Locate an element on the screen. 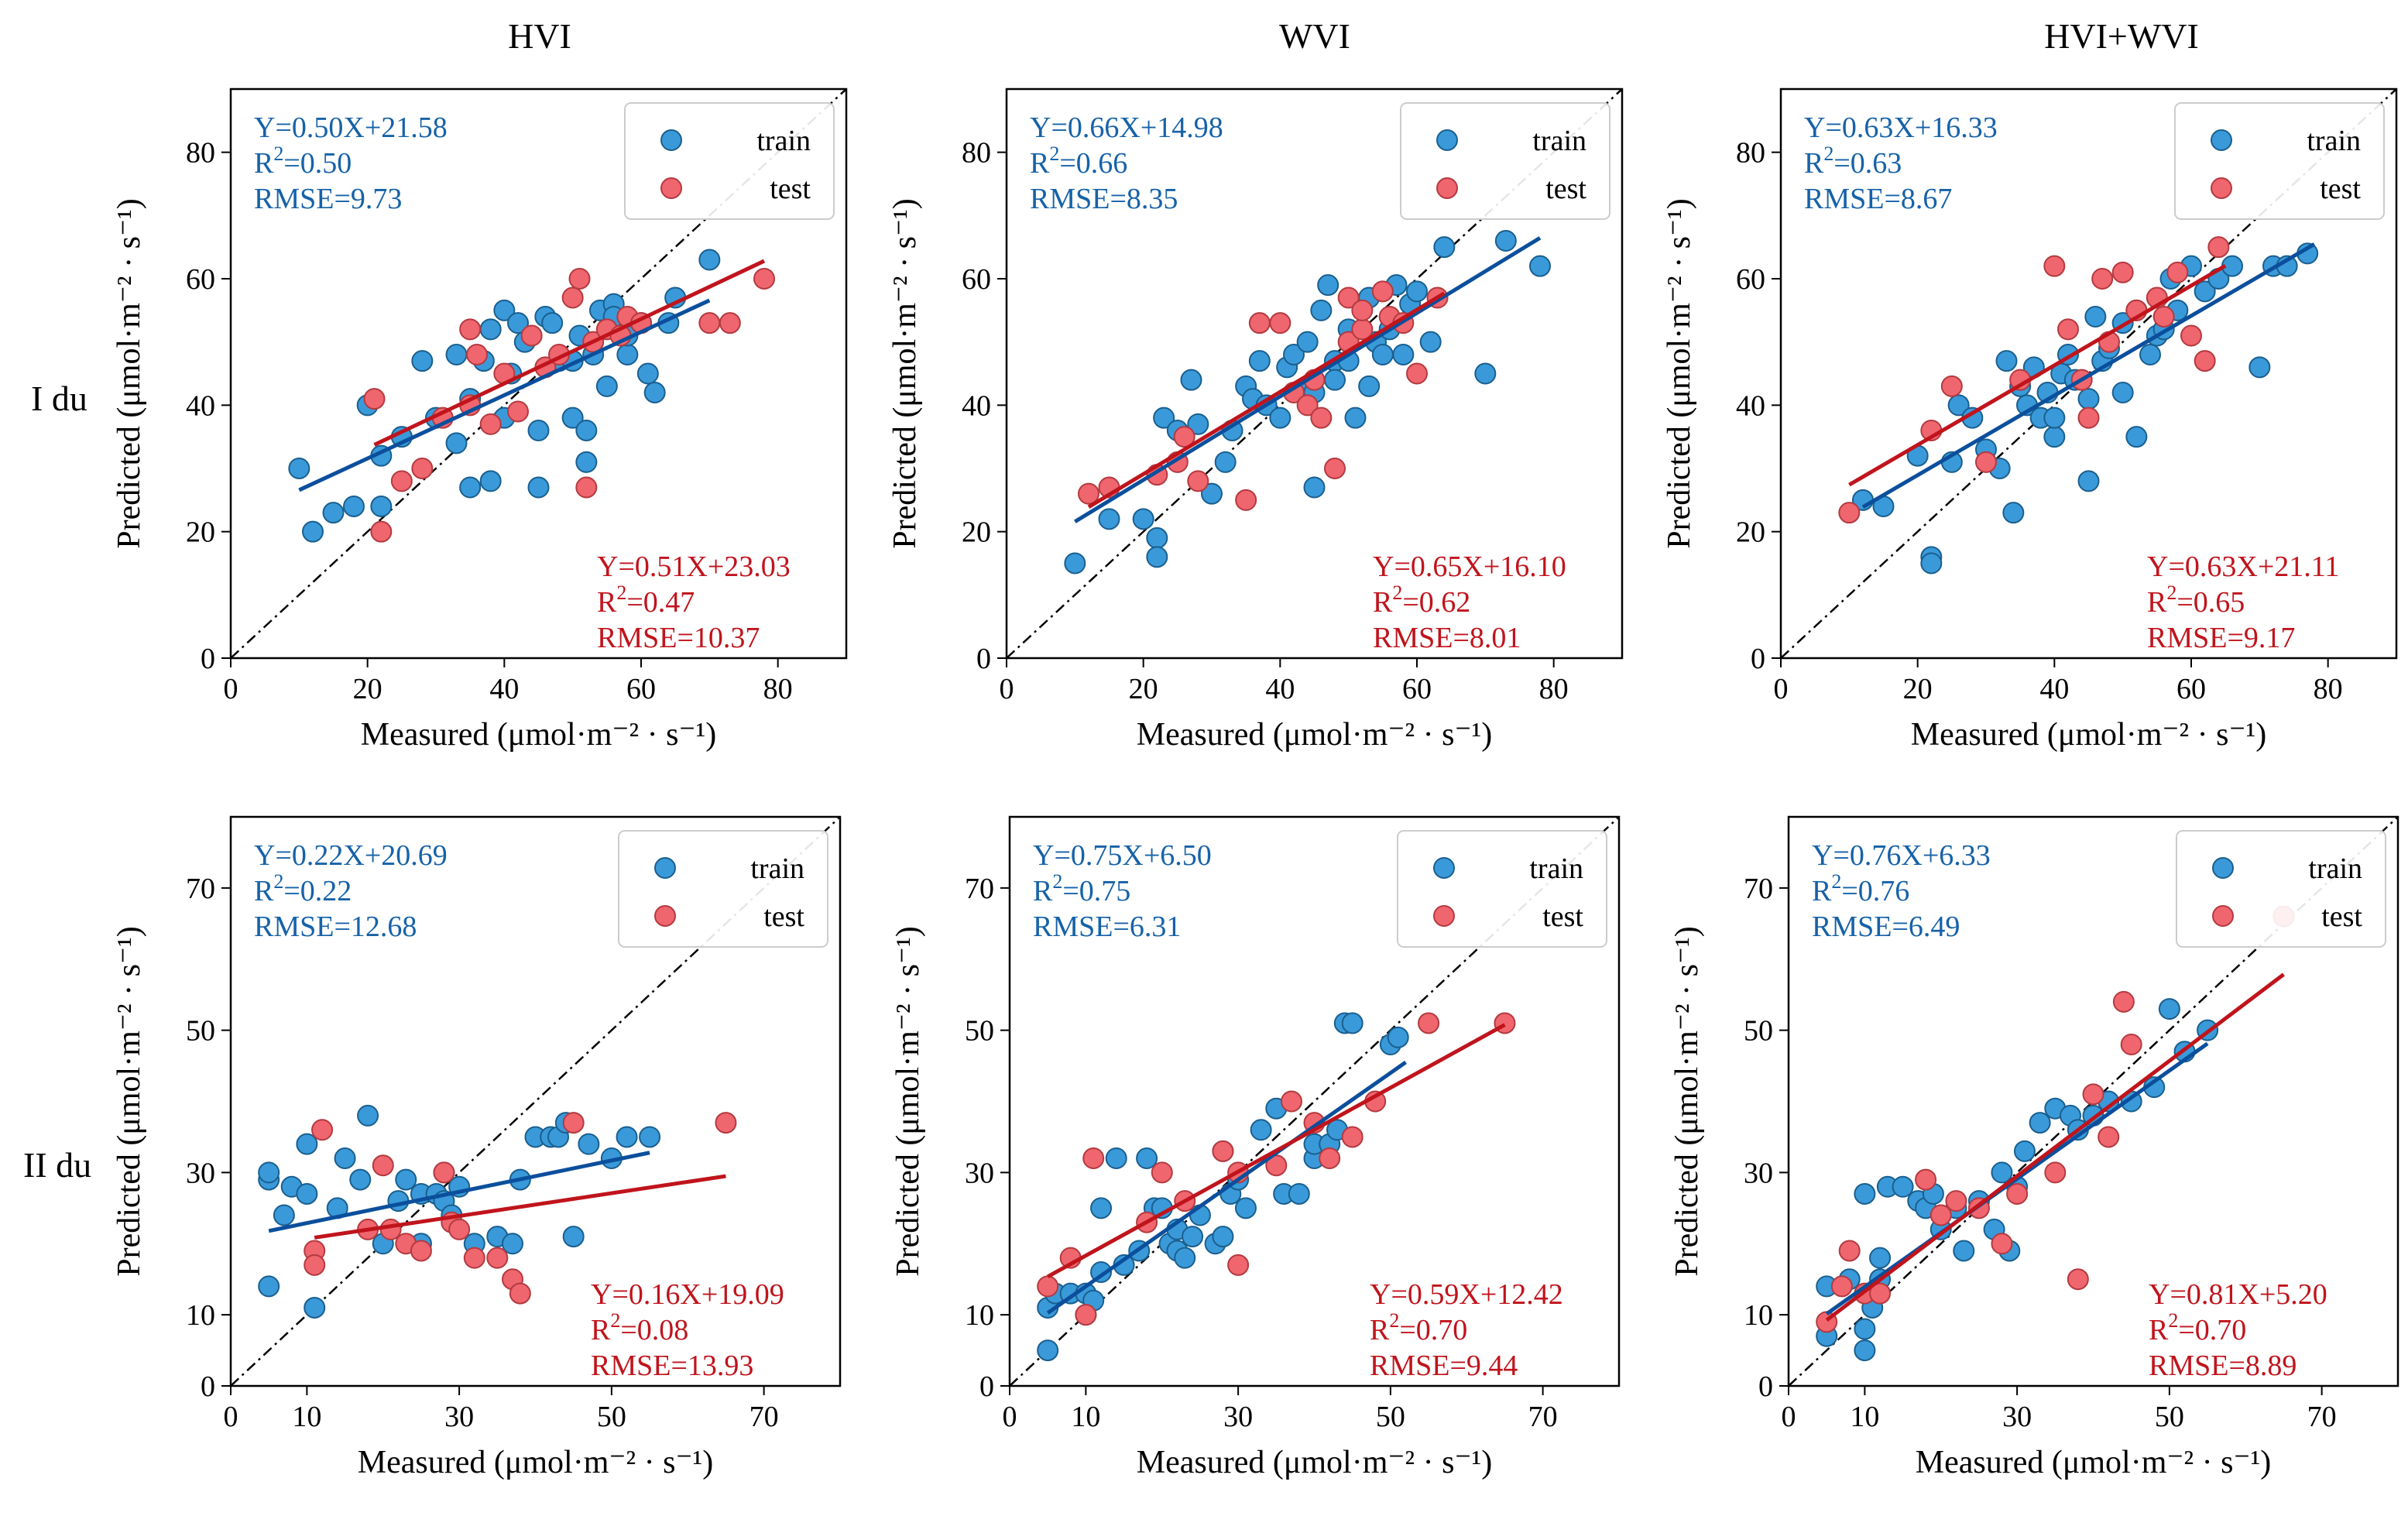  x-tick-label: 10 is located at coordinates (1085, 1417).